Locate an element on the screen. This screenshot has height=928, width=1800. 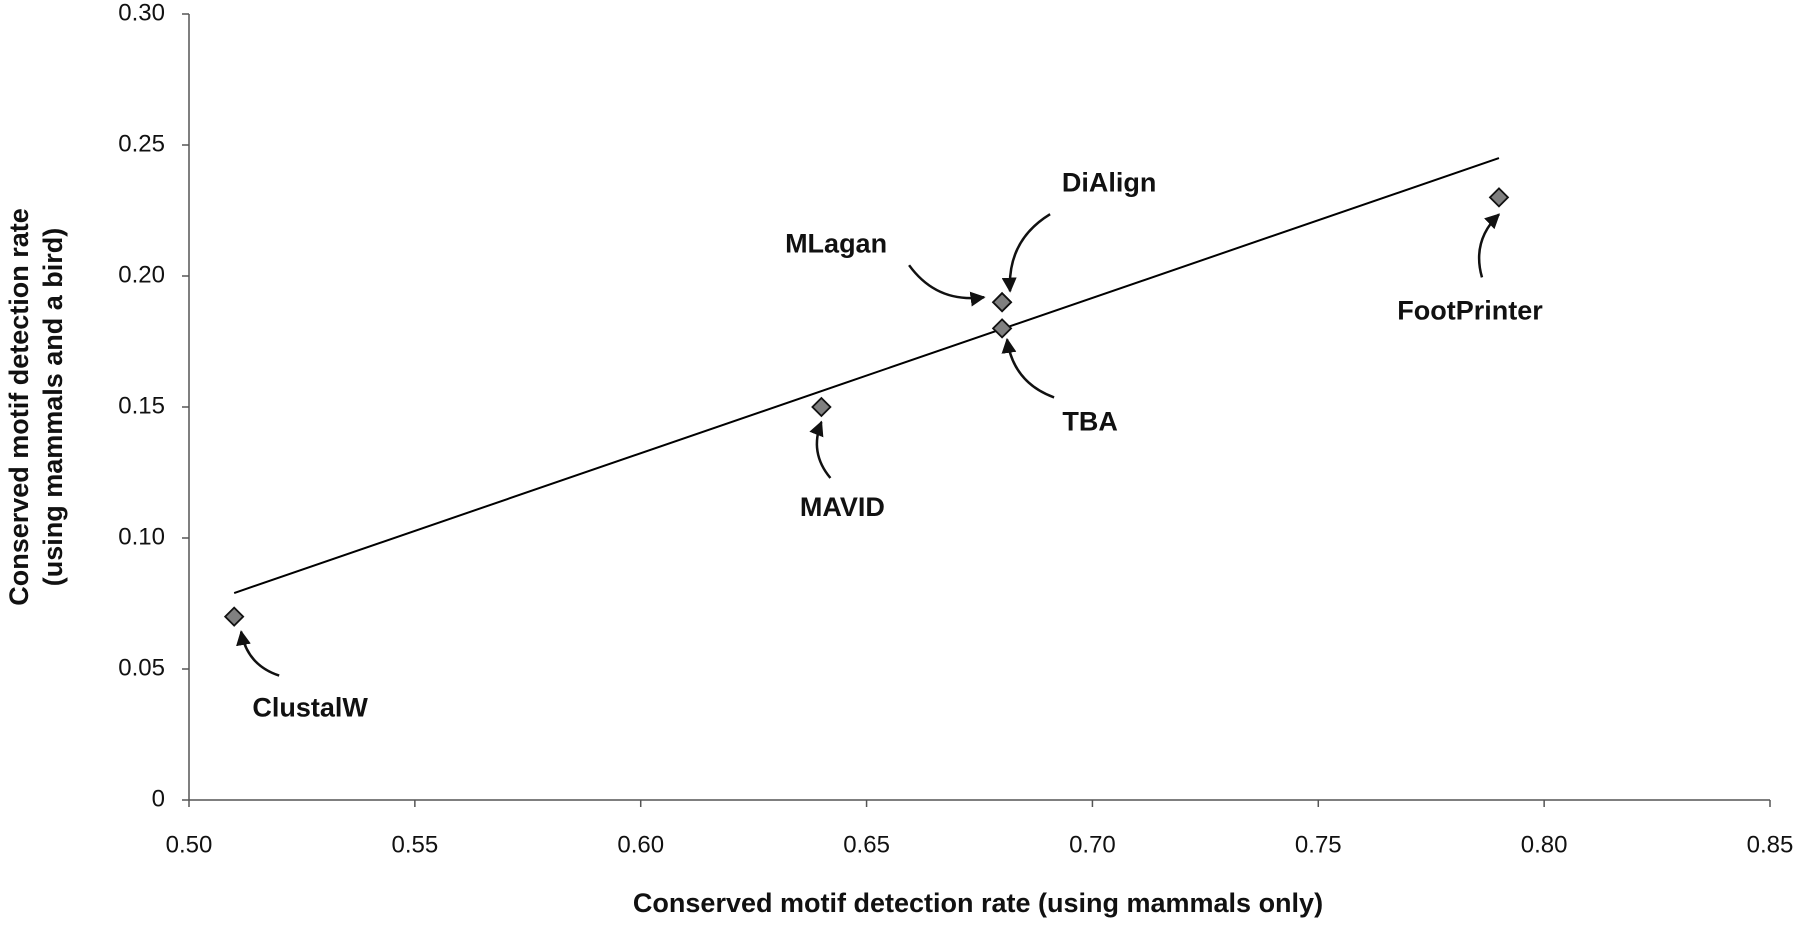
point-label: ClustalW is located at coordinates (310, 708).